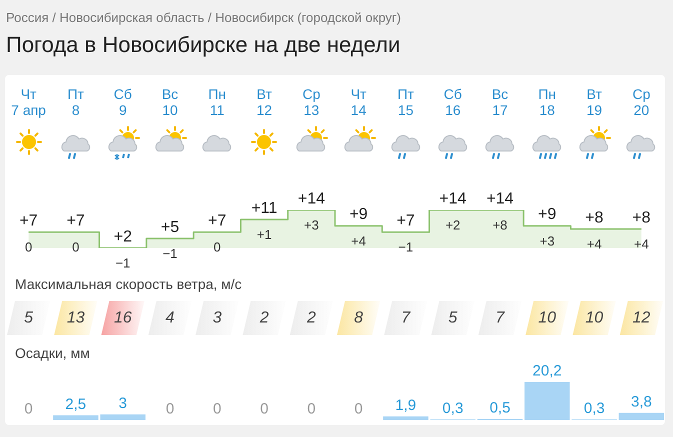 This screenshot has width=673, height=437. Describe the element at coordinates (75, 317) in the screenshot. I see `text: 13` at that location.